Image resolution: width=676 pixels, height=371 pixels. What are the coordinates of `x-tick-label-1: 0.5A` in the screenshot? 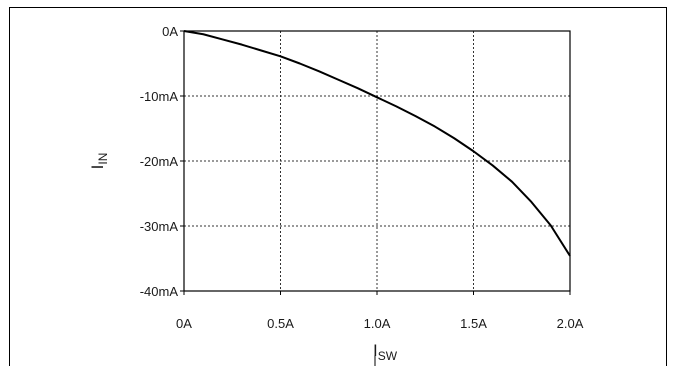 It's located at (280, 323).